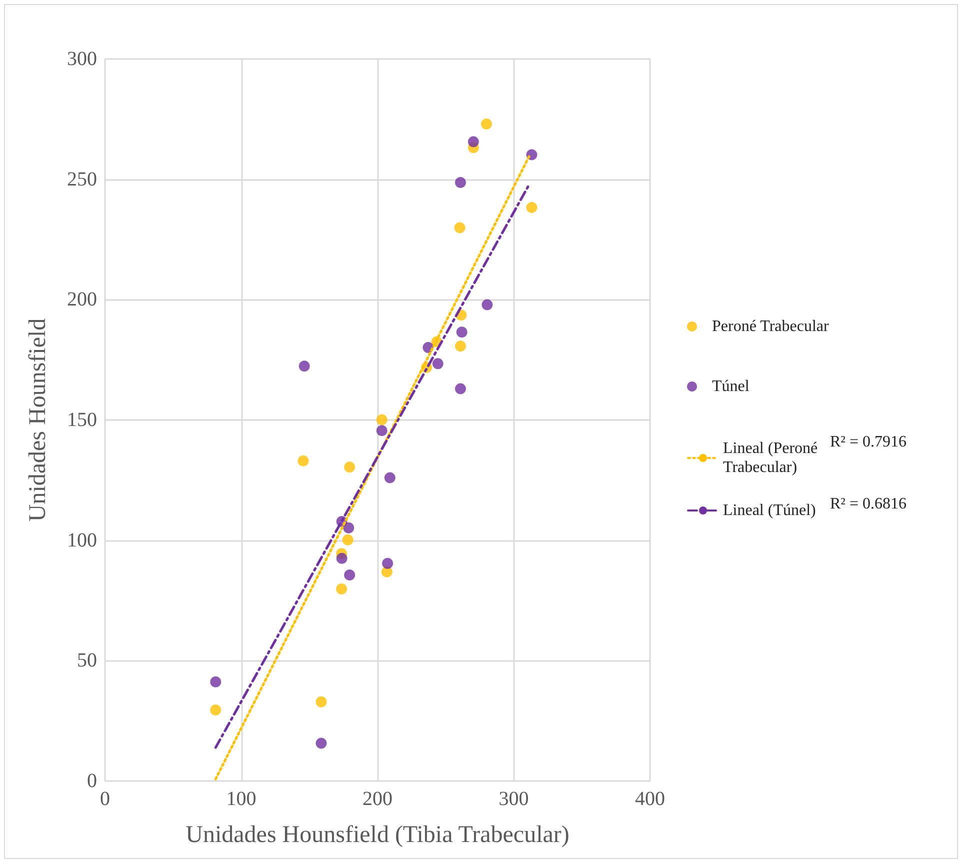 The image size is (964, 865). Describe the element at coordinates (241, 799) in the screenshot. I see `x-tick-label: 100` at that location.